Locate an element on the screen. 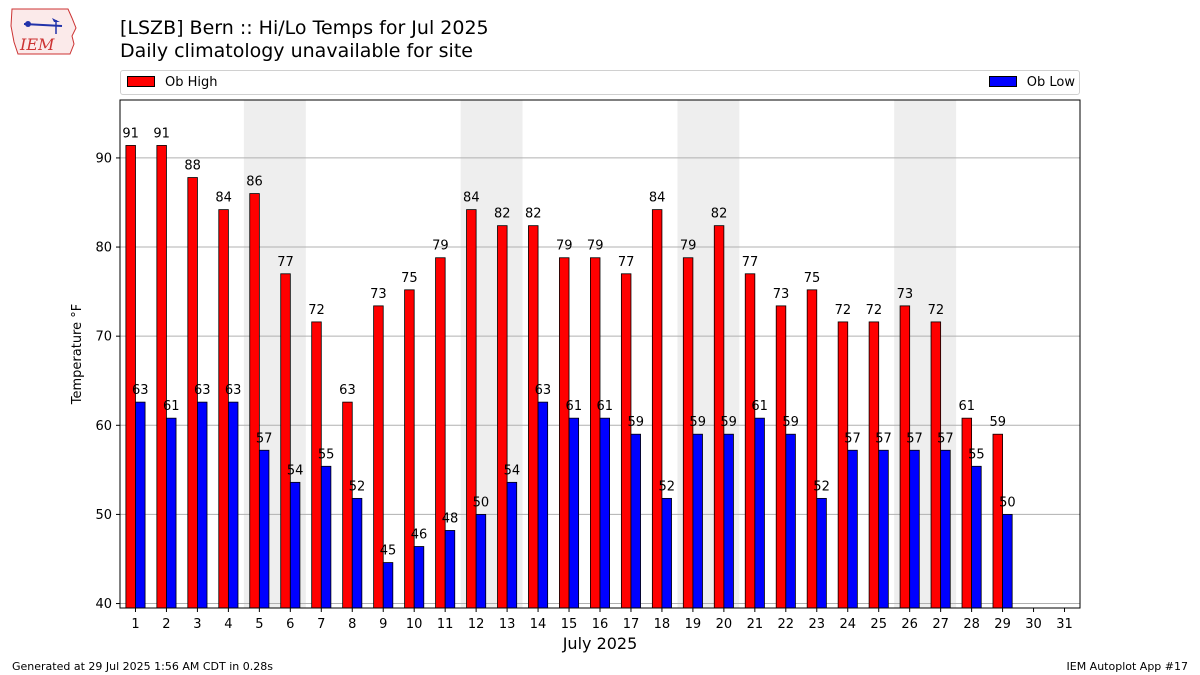 Image resolution: width=1200 pixels, height=675 pixels. data-label-high-3: 88 is located at coordinates (192, 166).